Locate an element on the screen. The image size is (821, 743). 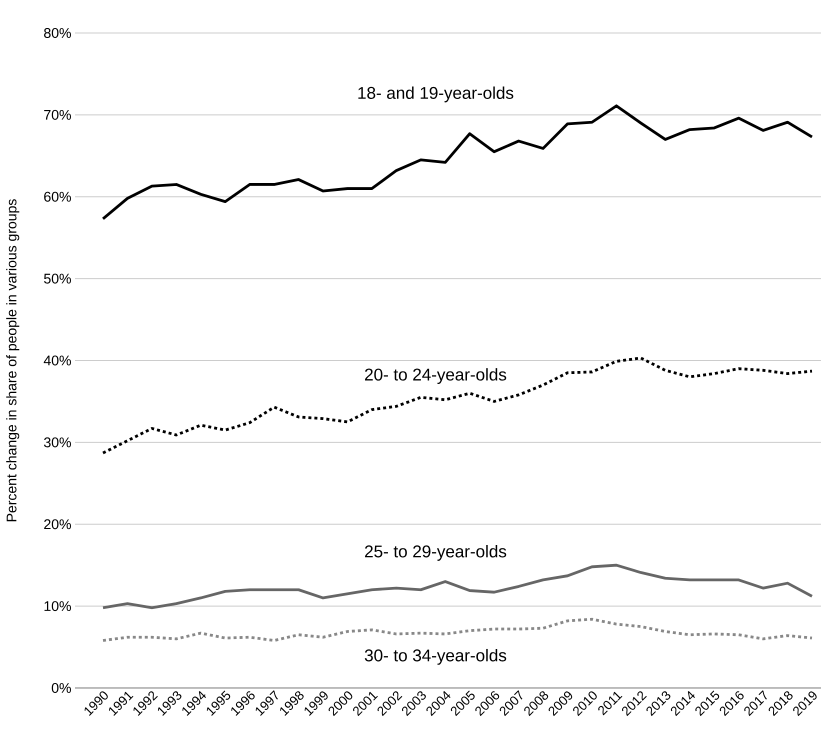
y-tick-label: 70% is located at coordinates (57, 115).